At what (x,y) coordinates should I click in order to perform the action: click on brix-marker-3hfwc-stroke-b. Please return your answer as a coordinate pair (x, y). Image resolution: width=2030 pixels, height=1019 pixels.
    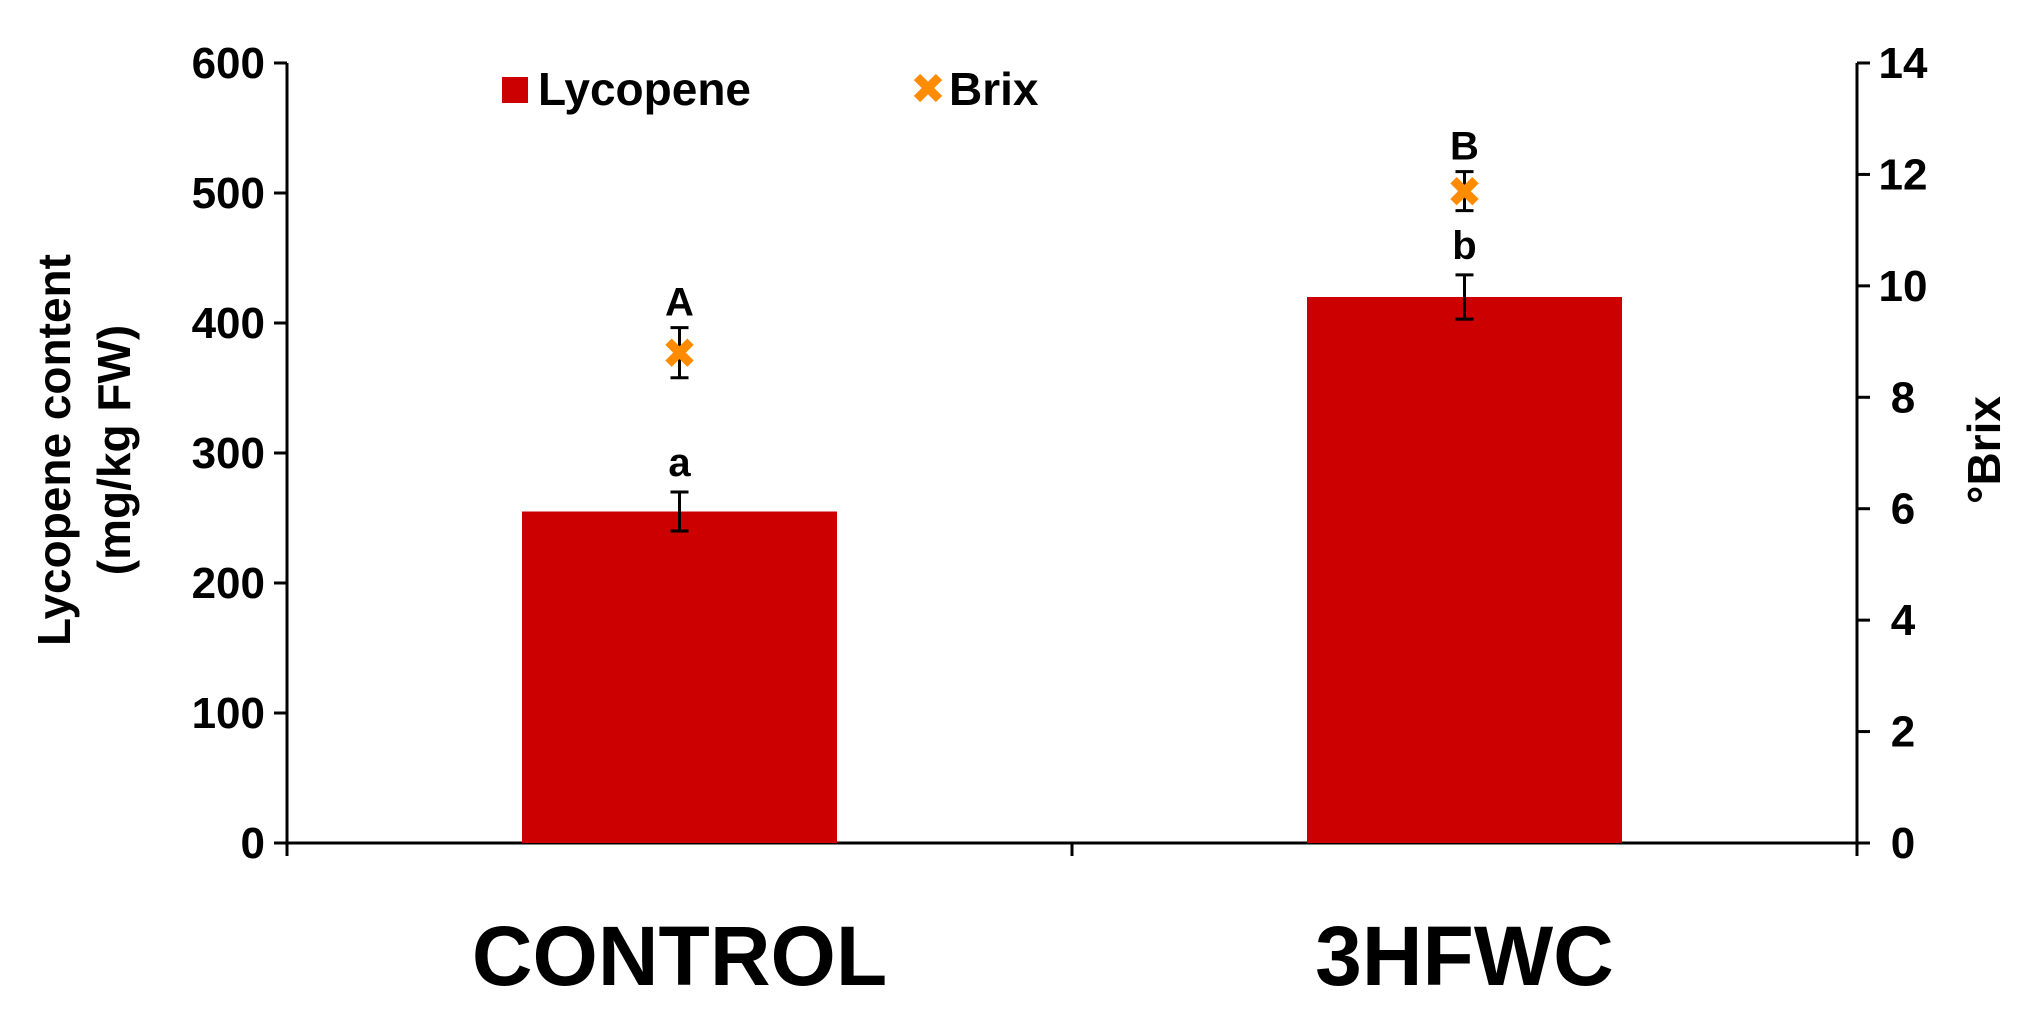
    Looking at the image, I should click on (1464, 191).